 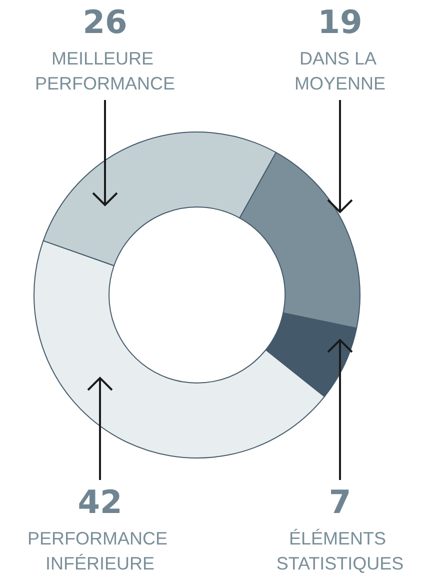 I want to click on slice-label: DANS LA MOYENNE, so click(x=340, y=71).